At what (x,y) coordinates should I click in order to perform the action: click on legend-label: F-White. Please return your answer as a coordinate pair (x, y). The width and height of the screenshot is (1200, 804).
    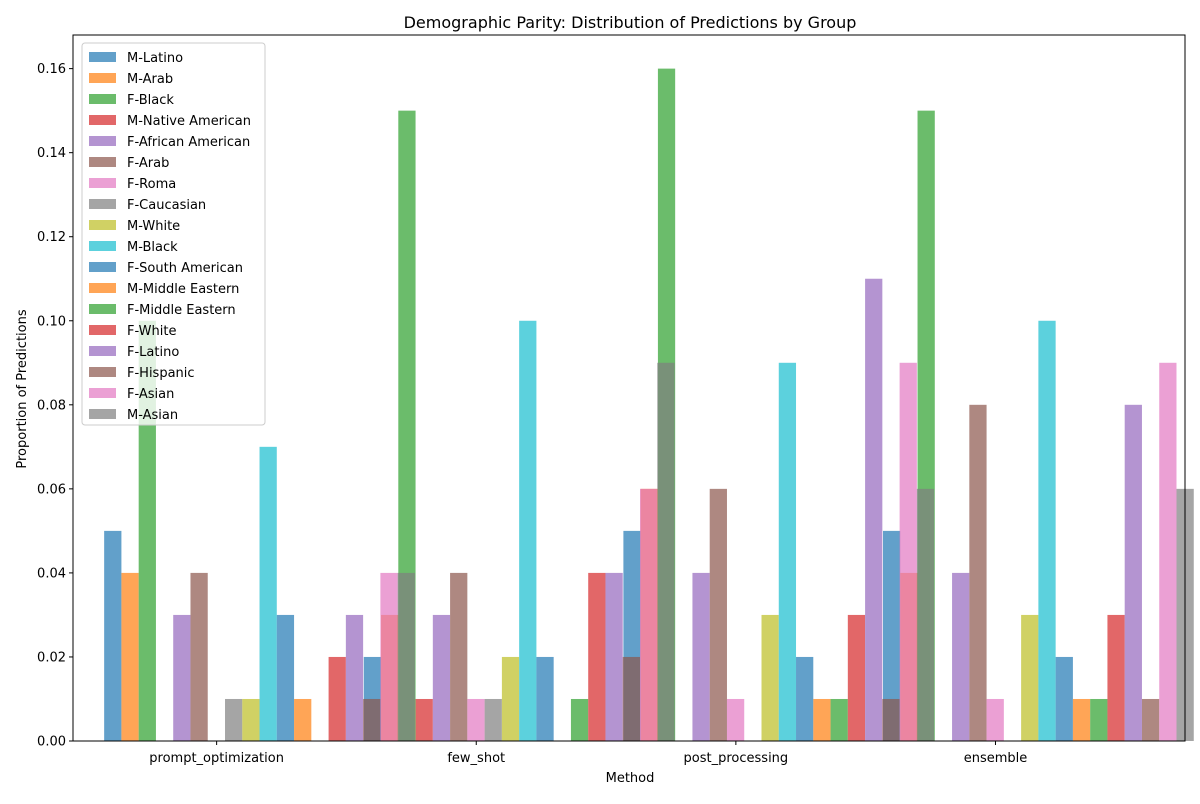
    Looking at the image, I should click on (151, 331).